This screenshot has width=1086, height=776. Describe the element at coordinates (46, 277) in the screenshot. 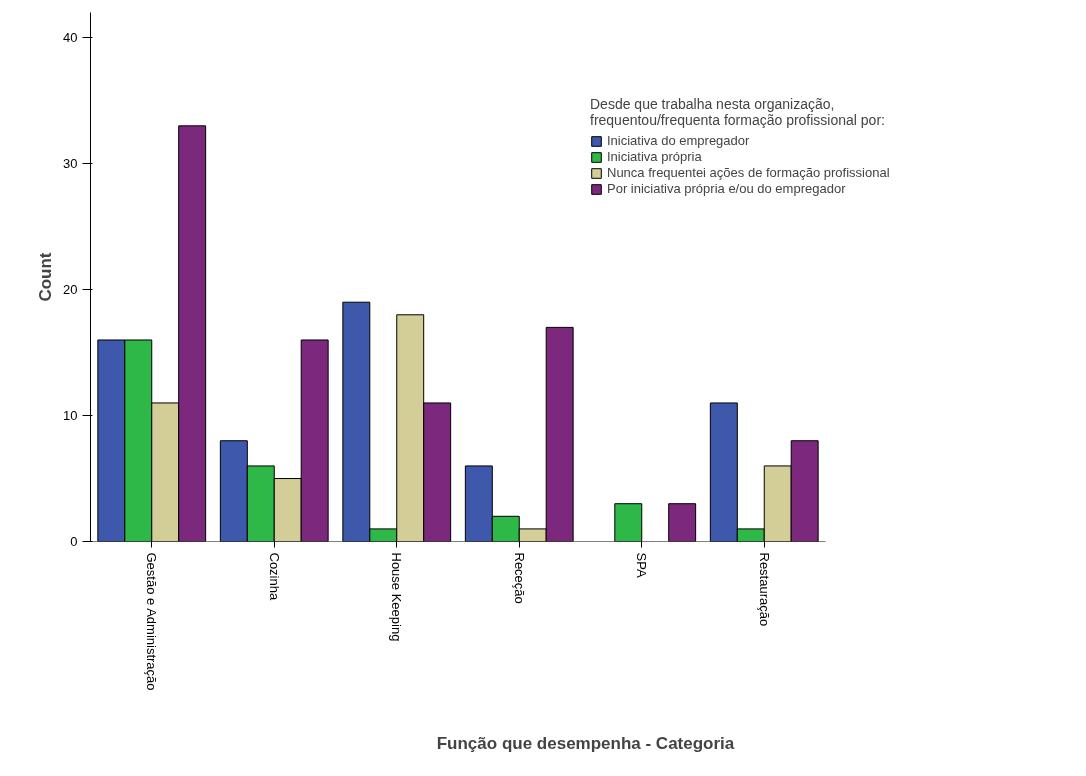

I see `y-axis-title: Count` at that location.